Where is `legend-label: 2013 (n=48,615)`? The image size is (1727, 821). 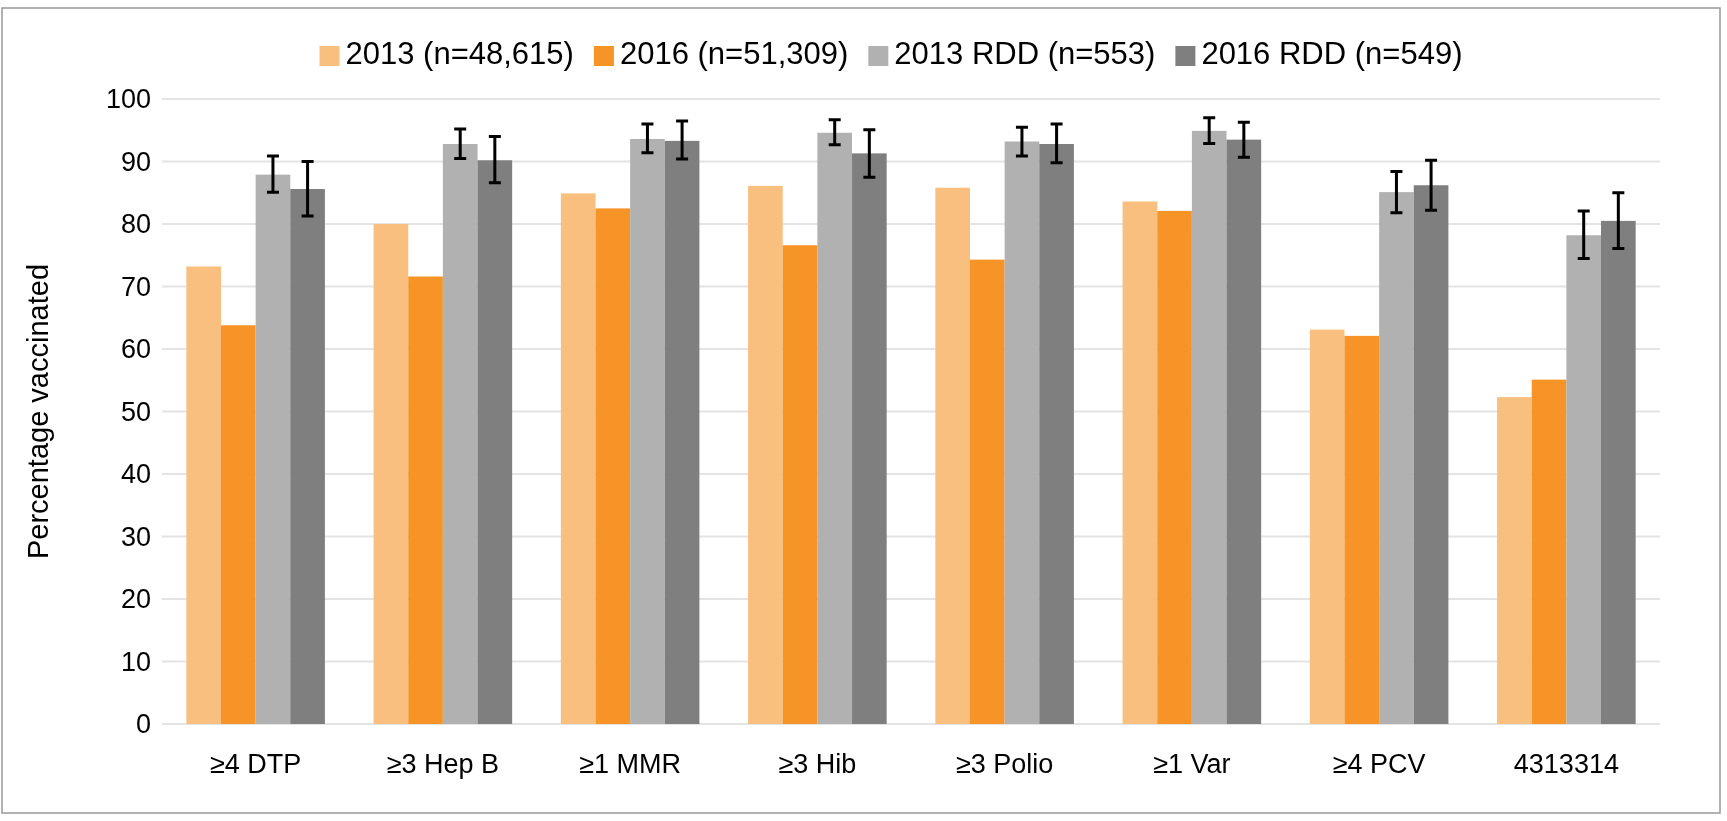
legend-label: 2013 (n=48,615) is located at coordinates (459, 53).